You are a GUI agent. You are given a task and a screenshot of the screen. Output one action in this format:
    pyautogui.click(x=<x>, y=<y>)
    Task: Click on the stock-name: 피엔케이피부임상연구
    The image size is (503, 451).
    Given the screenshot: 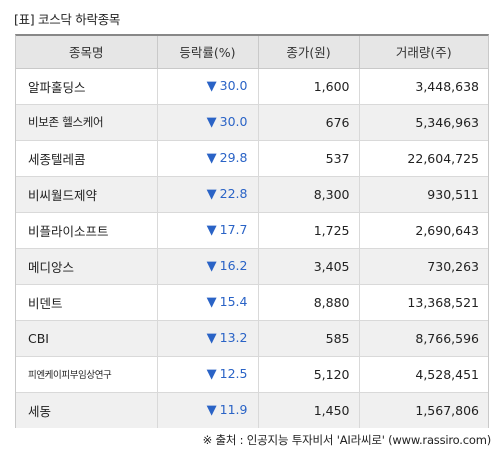 What is the action you would take?
    pyautogui.click(x=87, y=374)
    